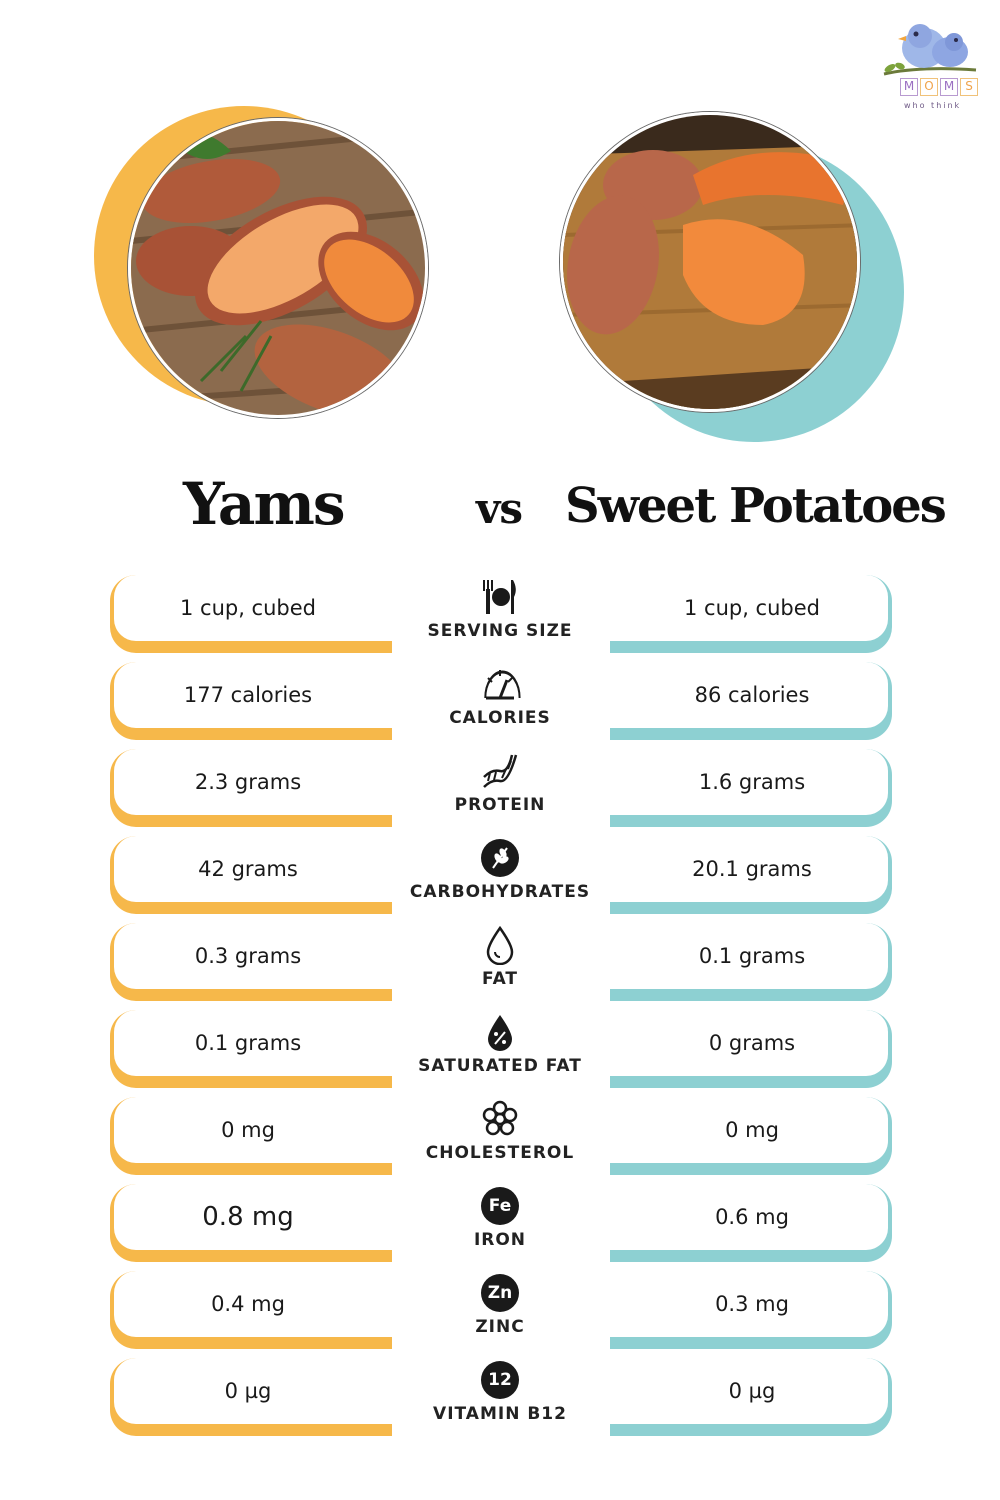 The height and width of the screenshot is (1500, 1000). I want to click on sweet-potatoes-value: 0.6 mg, so click(749, 1217).